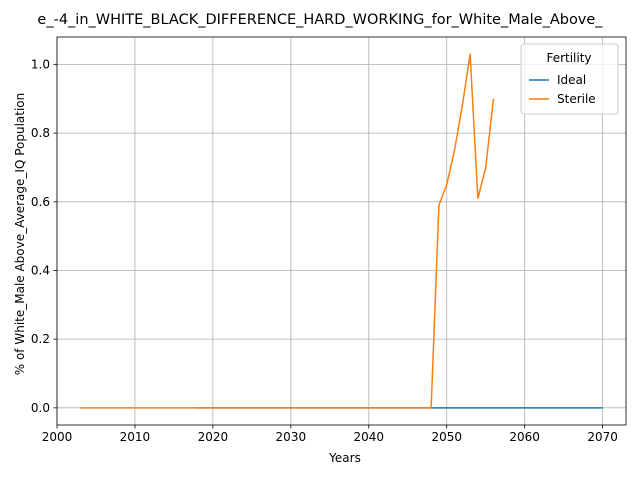 Image resolution: width=640 pixels, height=480 pixels. I want to click on legend-label-ideal: Ideal, so click(571, 80).